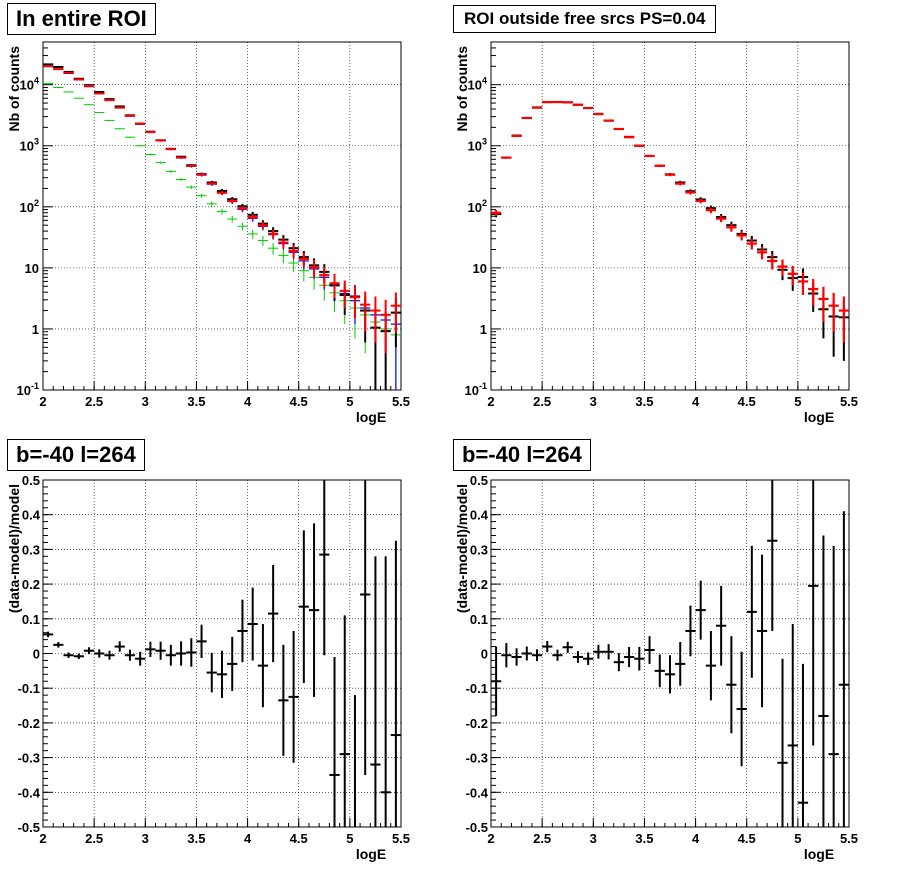 The height and width of the screenshot is (871, 898). What do you see at coordinates (81, 19) in the screenshot?
I see `panel-title-1: In entire ROI` at bounding box center [81, 19].